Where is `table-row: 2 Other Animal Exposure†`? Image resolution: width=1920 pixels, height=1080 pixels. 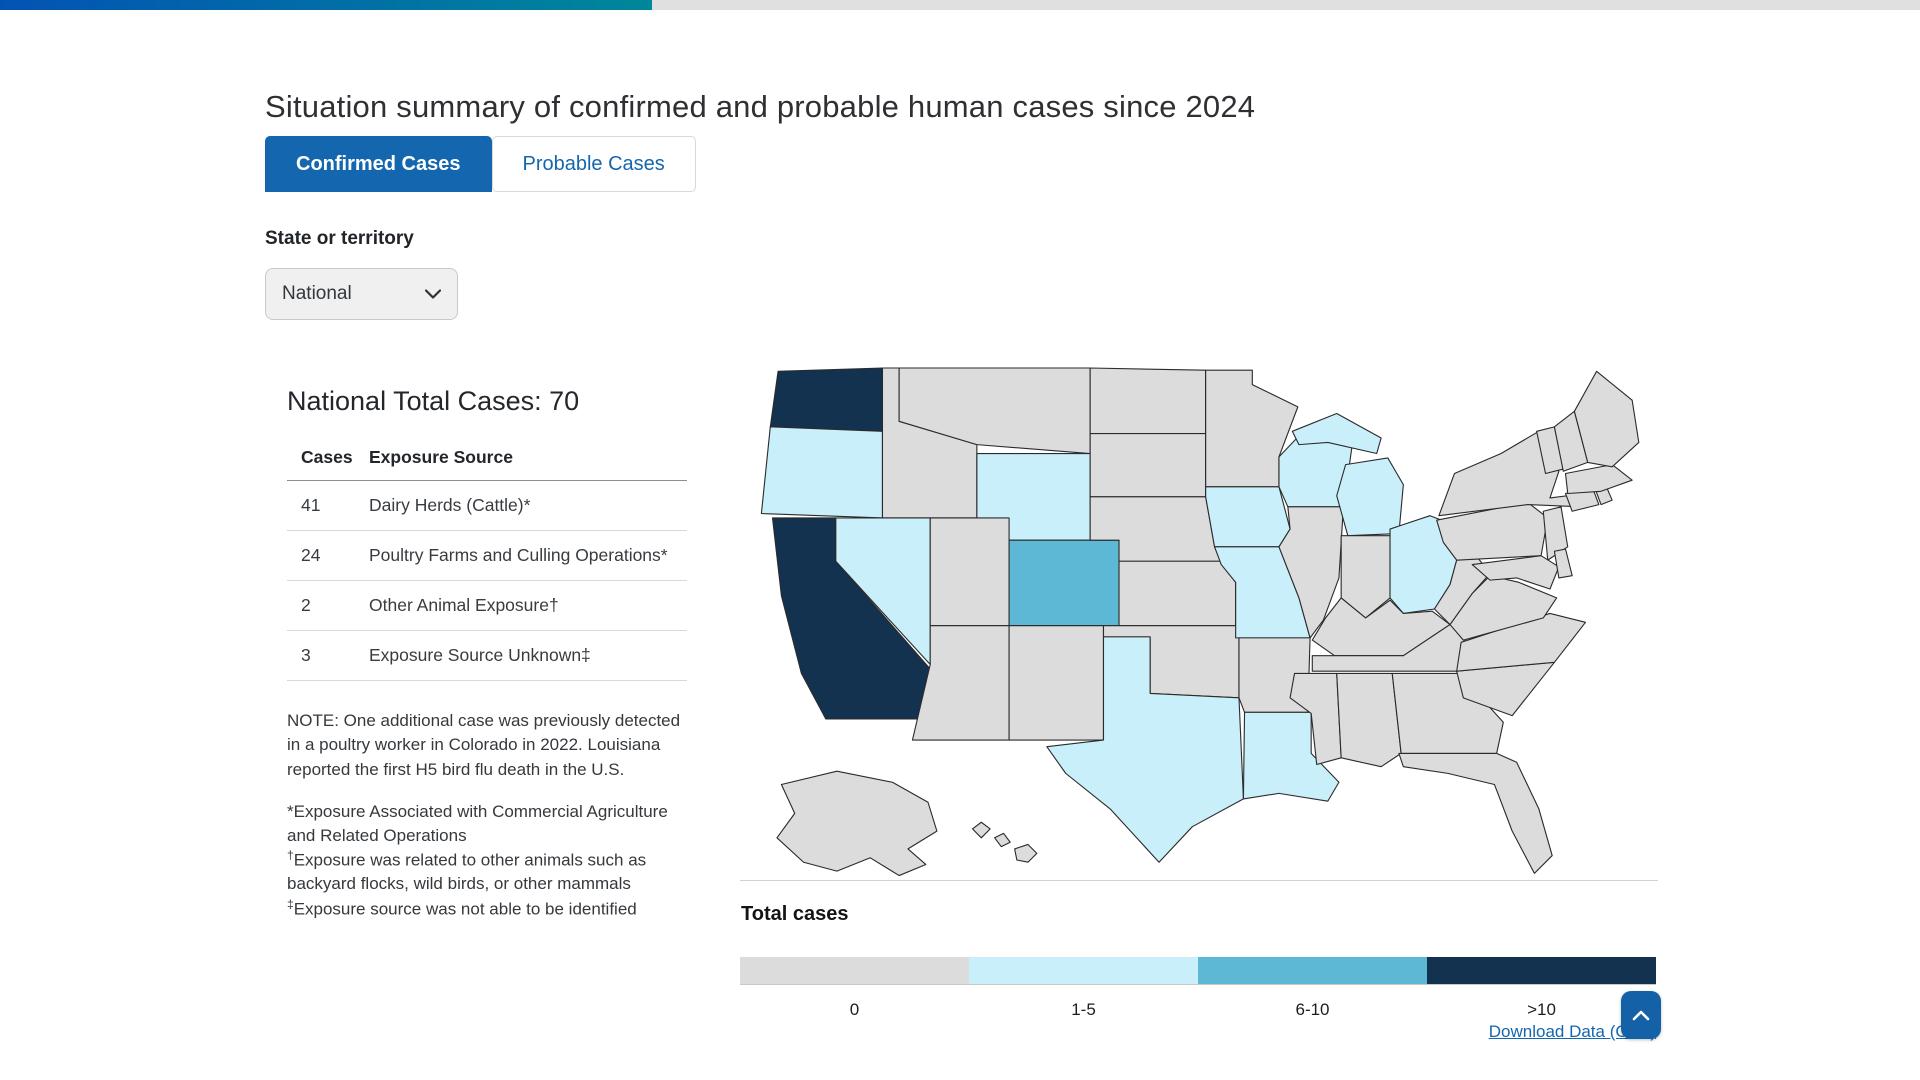
table-row: 2 Other Animal Exposure† is located at coordinates (487, 605).